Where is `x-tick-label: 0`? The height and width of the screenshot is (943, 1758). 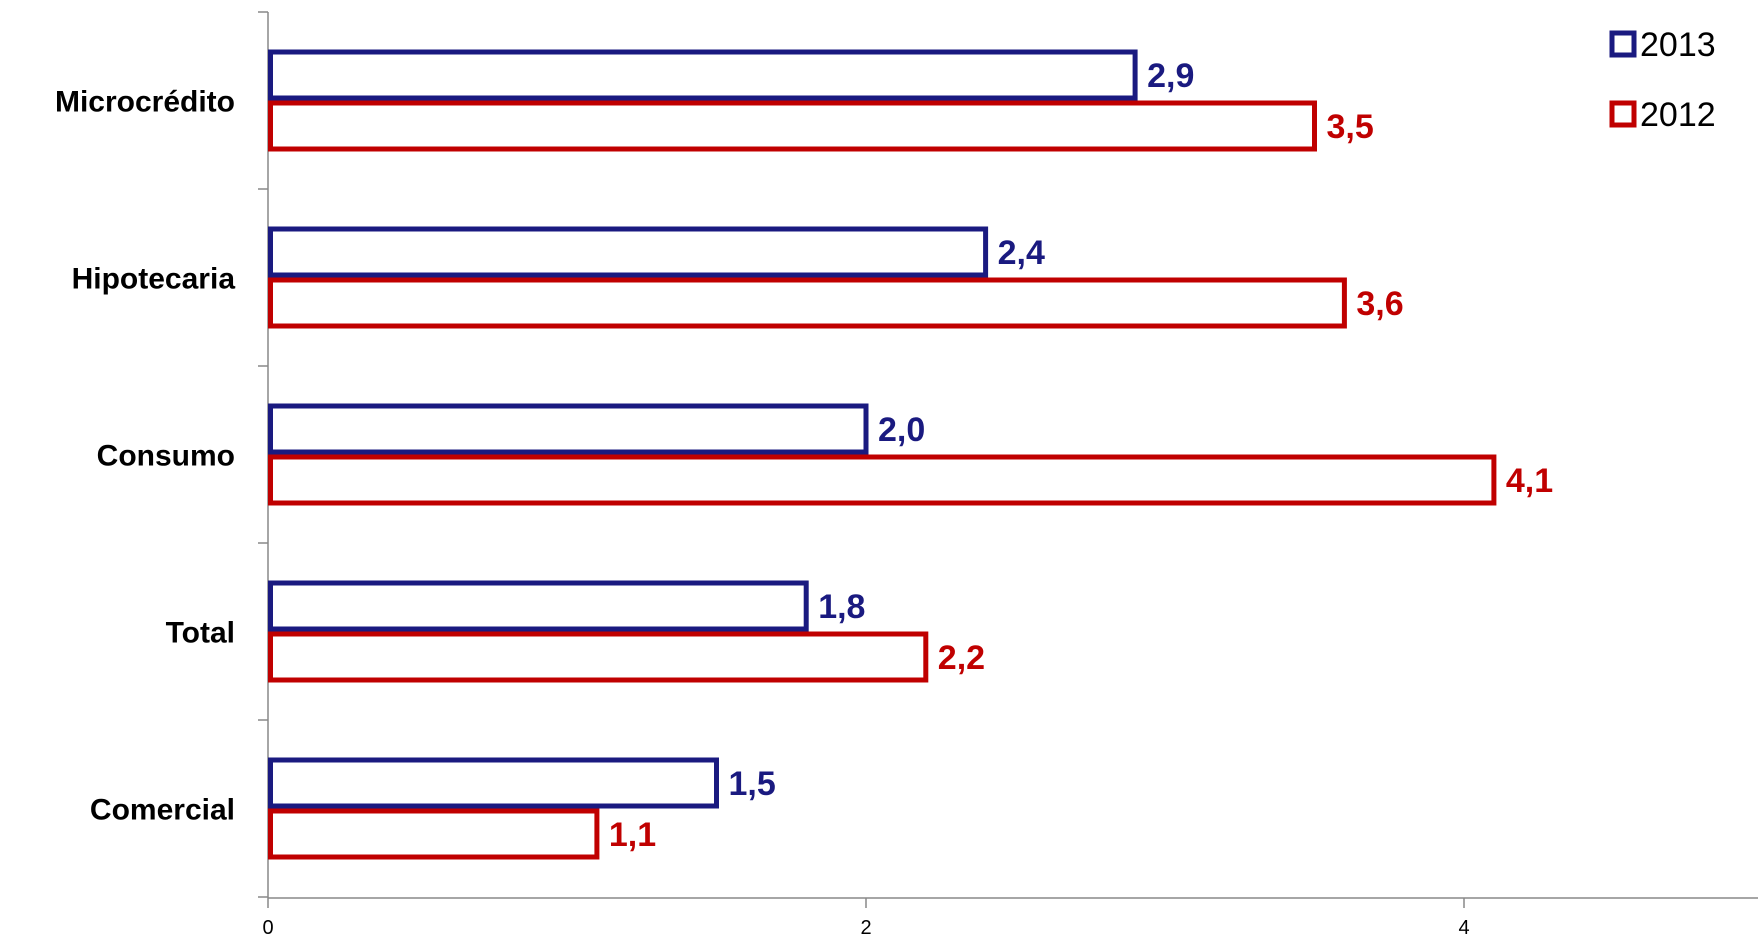
x-tick-label: 0 is located at coordinates (267, 928).